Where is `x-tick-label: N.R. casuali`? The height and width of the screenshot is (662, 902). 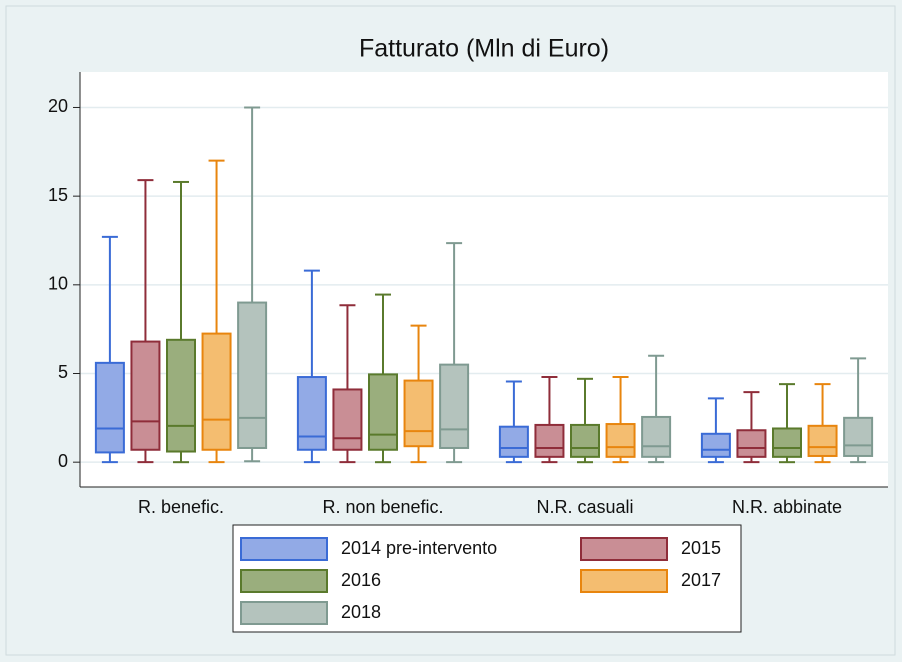
x-tick-label: N.R. casuali is located at coordinates (584, 507).